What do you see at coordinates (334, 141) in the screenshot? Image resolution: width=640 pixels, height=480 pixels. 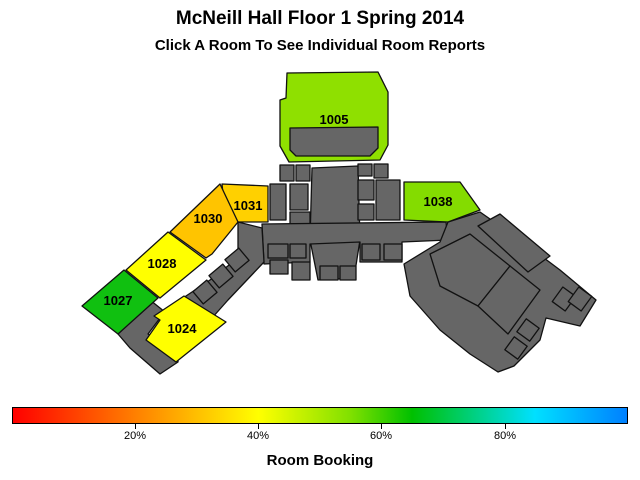 I see `room-1005-inner-block` at bounding box center [334, 141].